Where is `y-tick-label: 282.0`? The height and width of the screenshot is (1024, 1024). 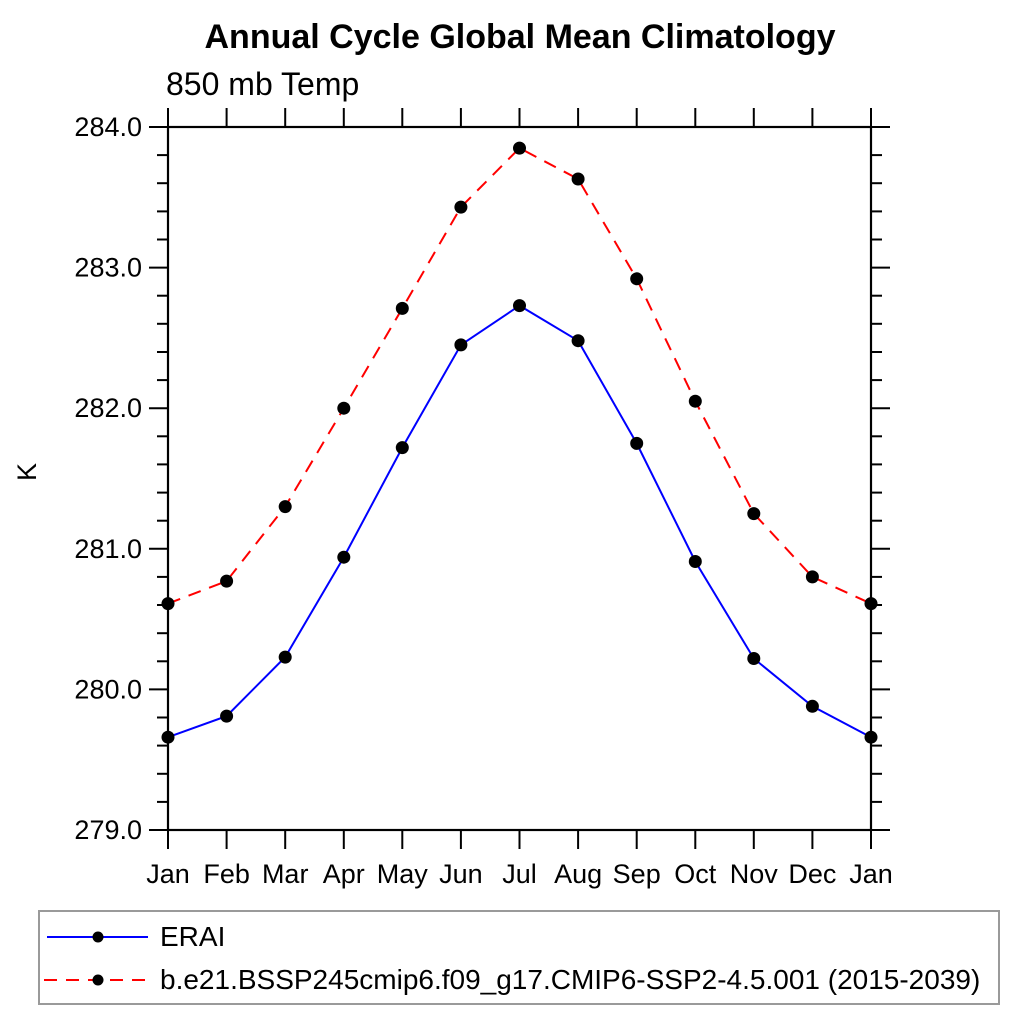
y-tick-label: 282.0 is located at coordinates (108, 408).